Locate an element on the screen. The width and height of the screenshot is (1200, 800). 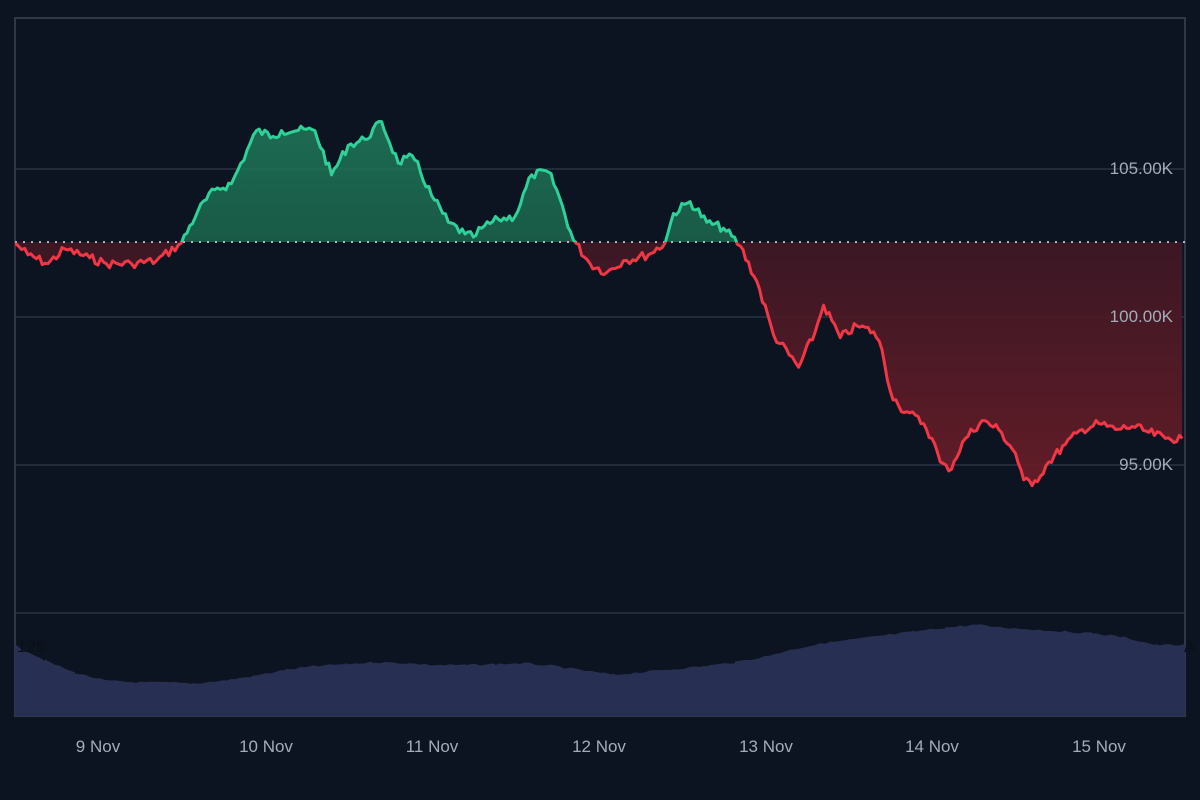
y-tick-95k: 95.00K is located at coordinates (1146, 464).